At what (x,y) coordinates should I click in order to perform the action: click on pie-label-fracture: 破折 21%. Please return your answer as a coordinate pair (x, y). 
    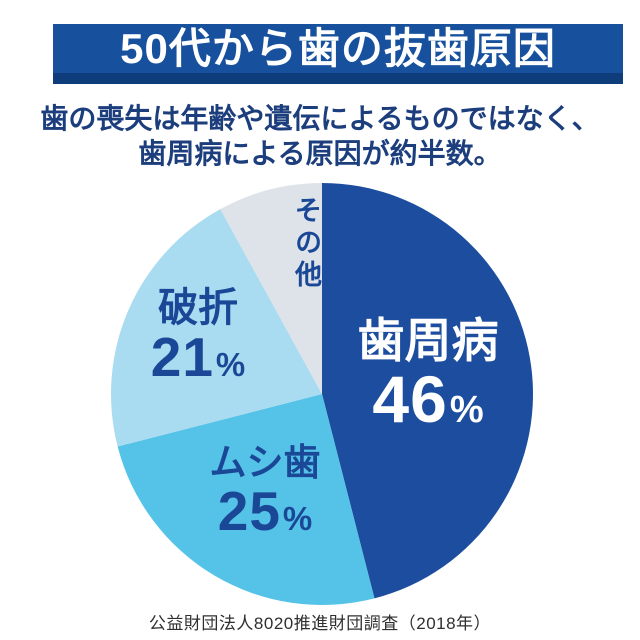
    Looking at the image, I should click on (198, 337).